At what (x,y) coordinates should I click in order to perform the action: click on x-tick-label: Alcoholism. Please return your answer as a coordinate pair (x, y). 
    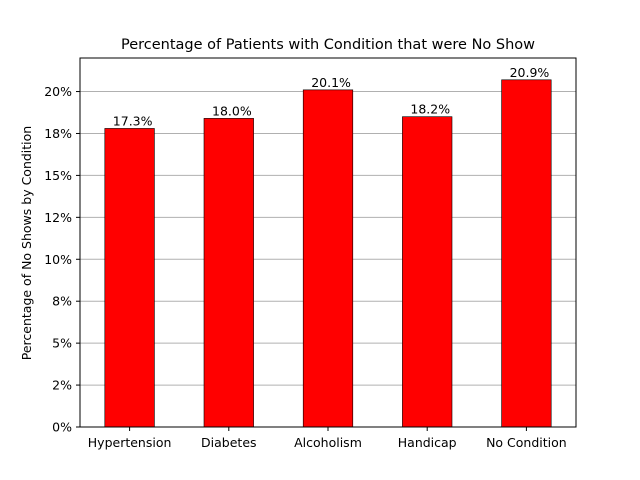
    Looking at the image, I should click on (328, 442).